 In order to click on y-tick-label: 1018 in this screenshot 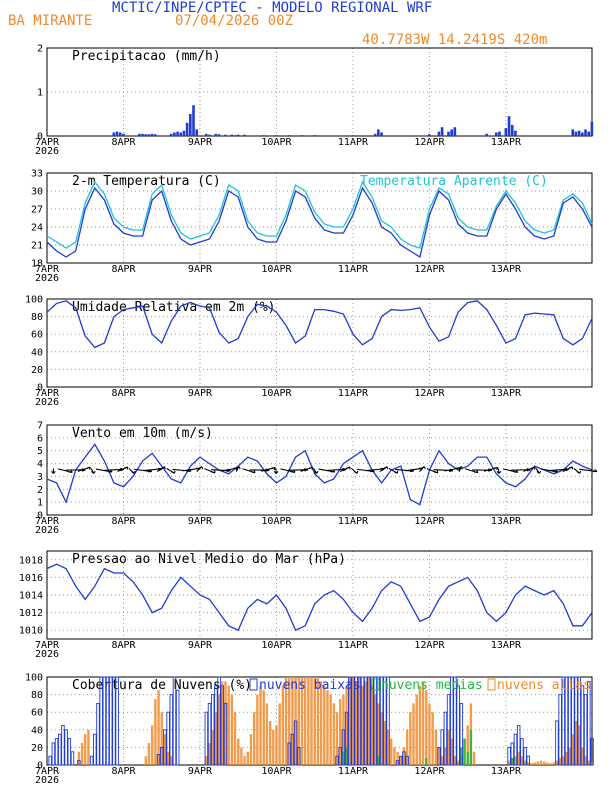, I will do `click(31, 560)`.